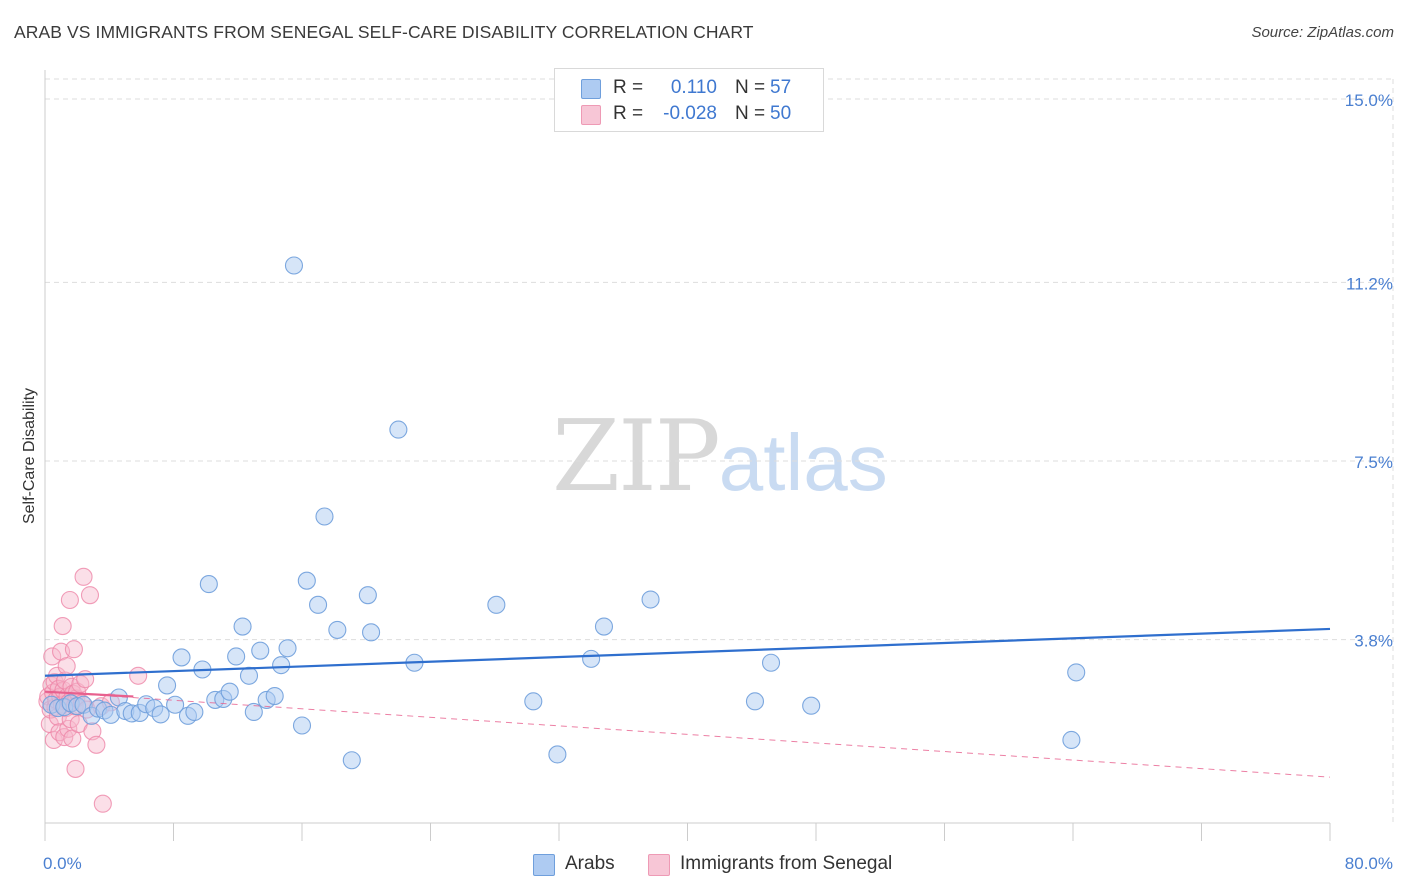 The height and width of the screenshot is (892, 1406). Describe the element at coordinates (693, 87) in the screenshot. I see `legend-r-value: 0.110` at that location.